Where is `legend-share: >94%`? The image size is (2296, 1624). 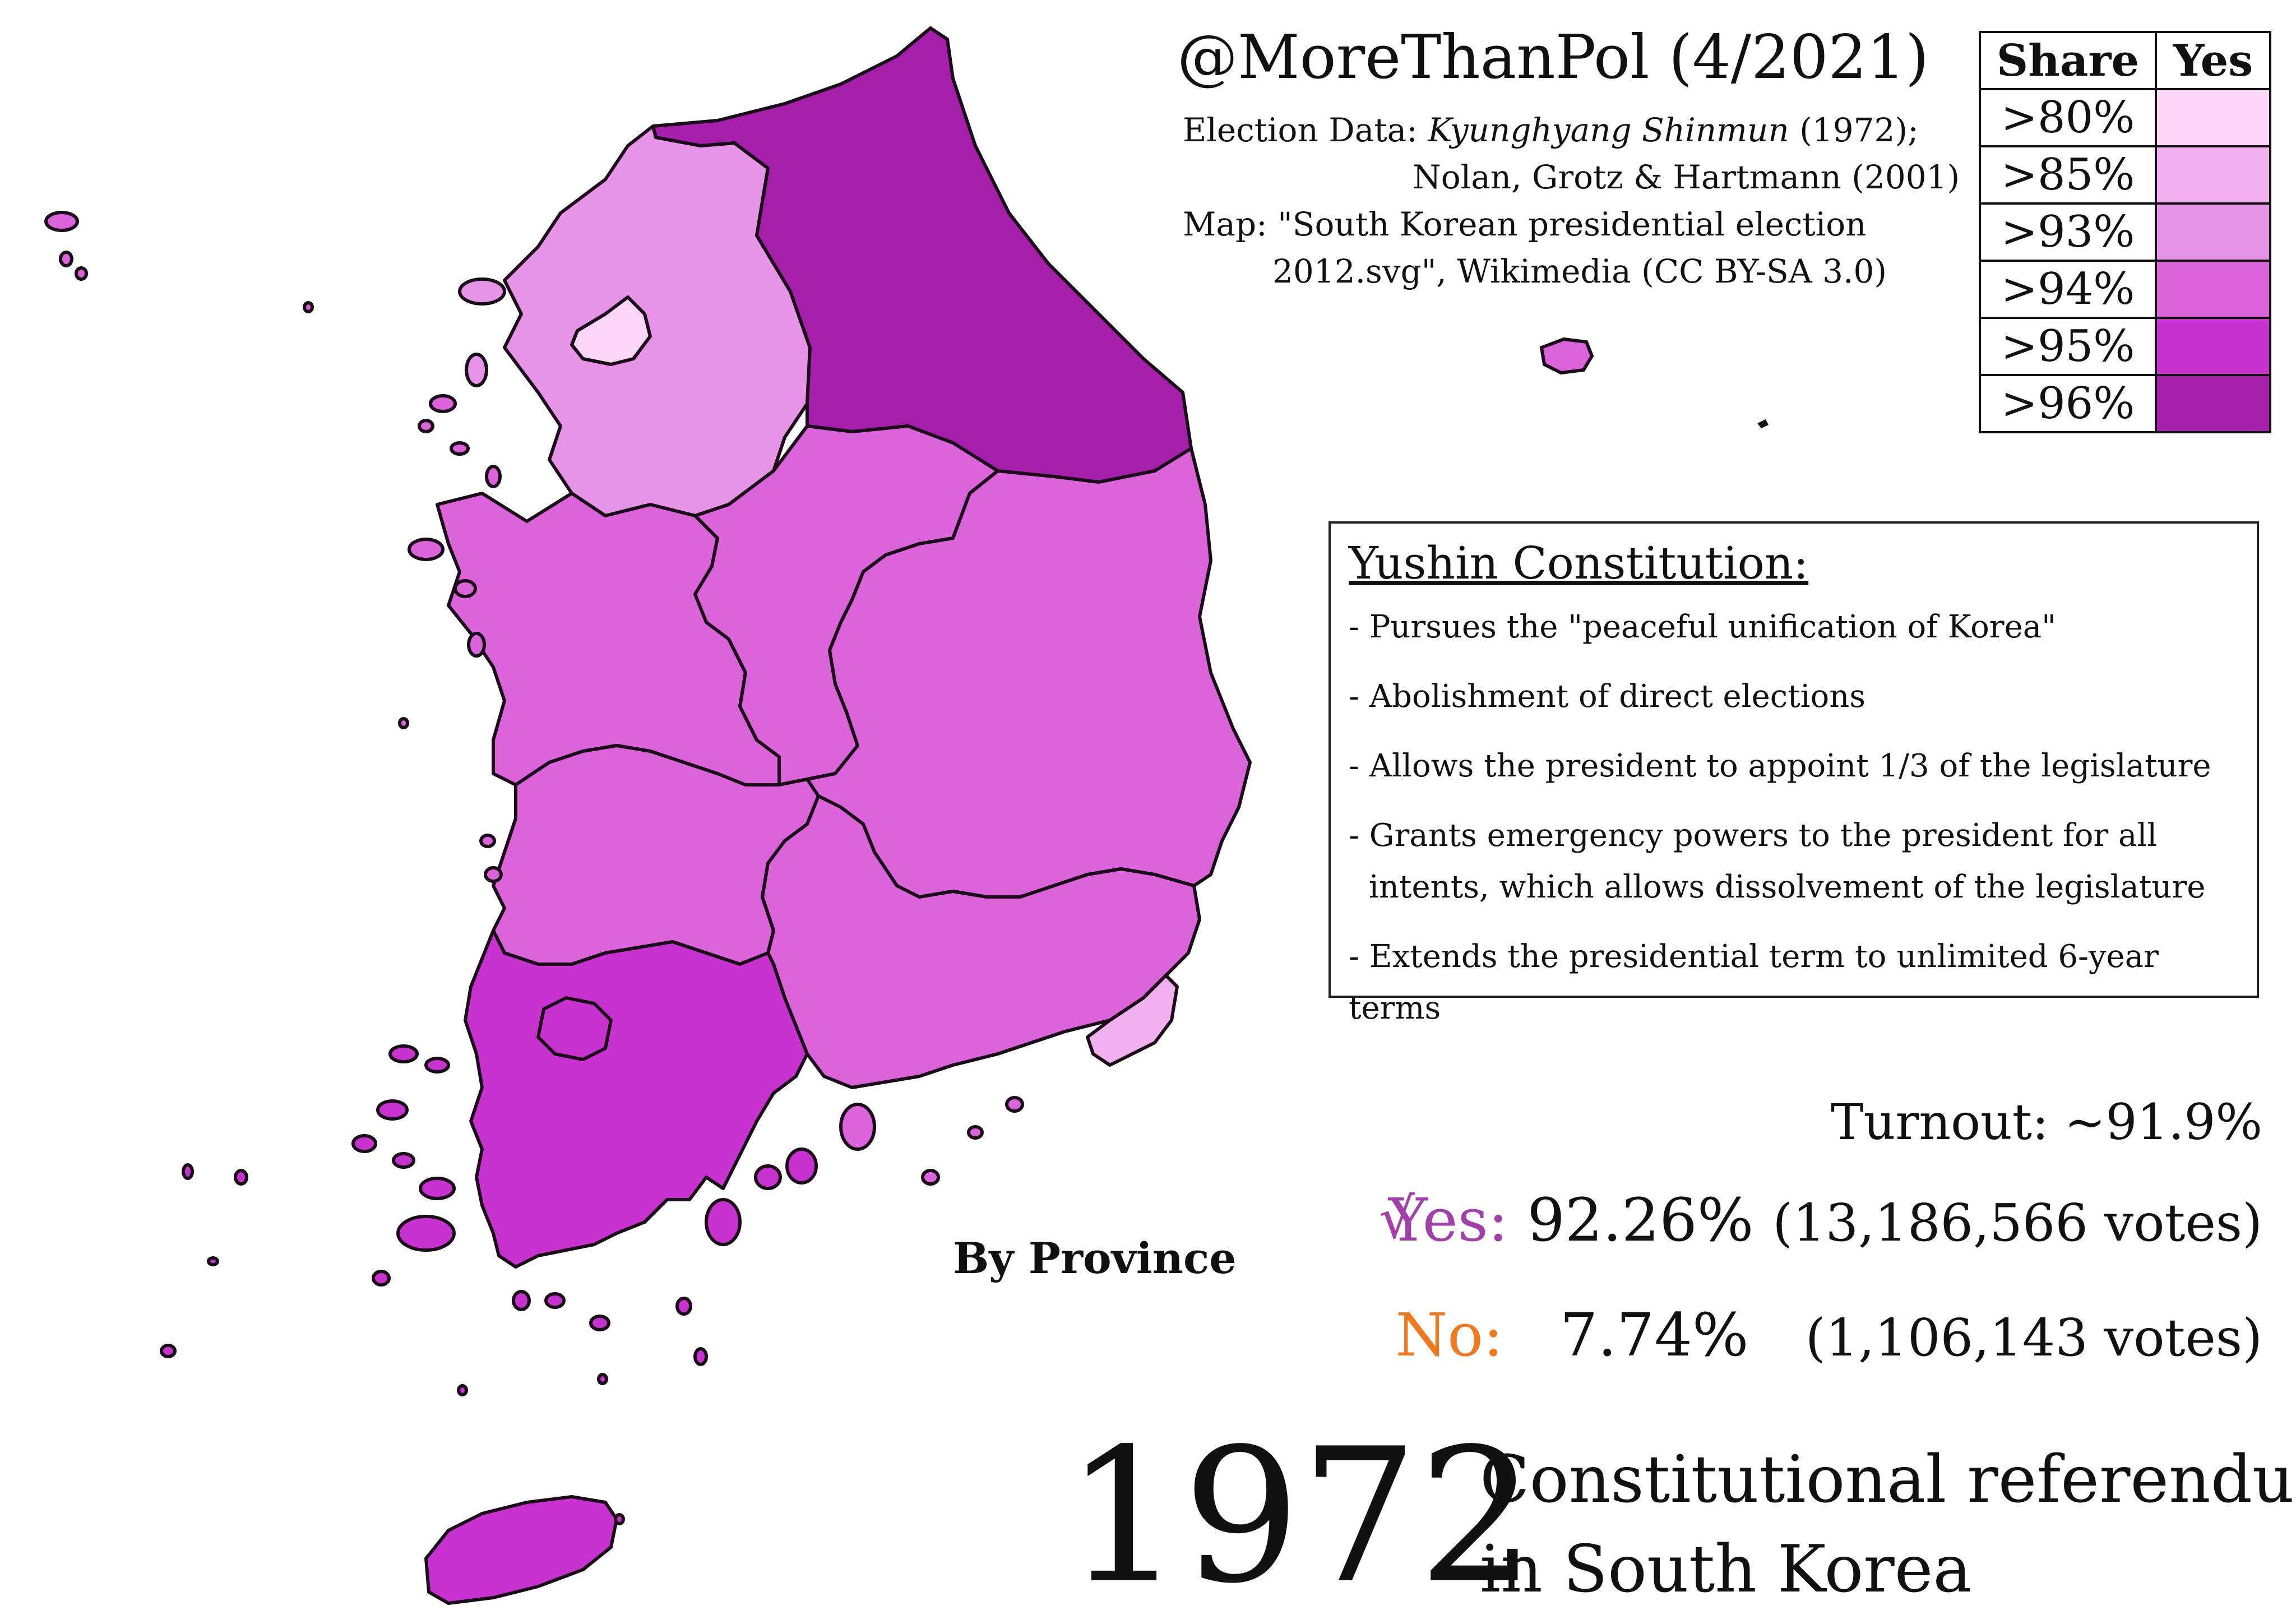 legend-share: >94% is located at coordinates (2068, 289).